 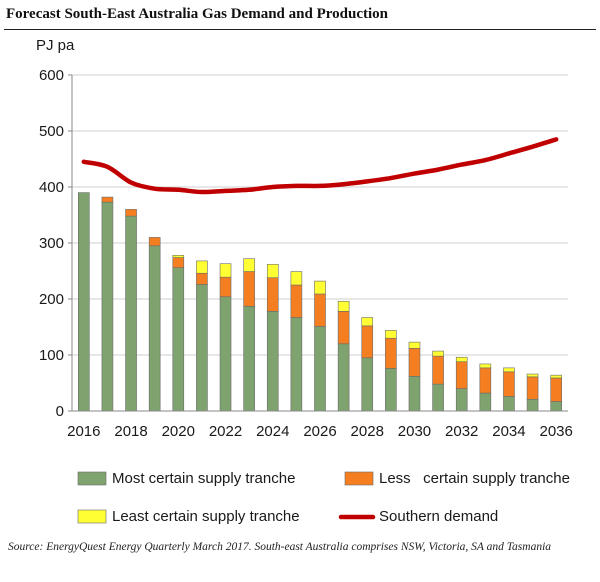 I want to click on y-tick-label: 400, so click(x=51, y=187).